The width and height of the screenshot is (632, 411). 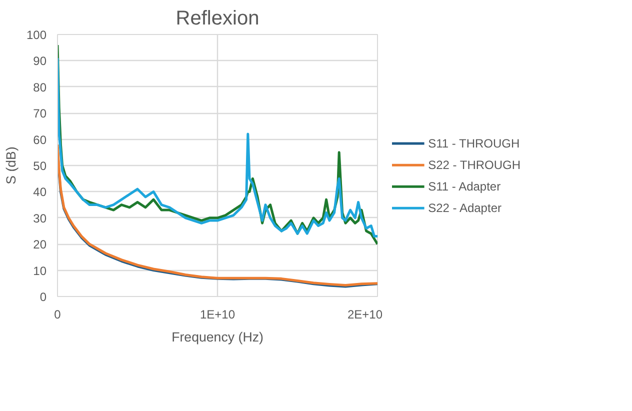 I want to click on legend-label: S22 - Adapter, so click(x=465, y=208).